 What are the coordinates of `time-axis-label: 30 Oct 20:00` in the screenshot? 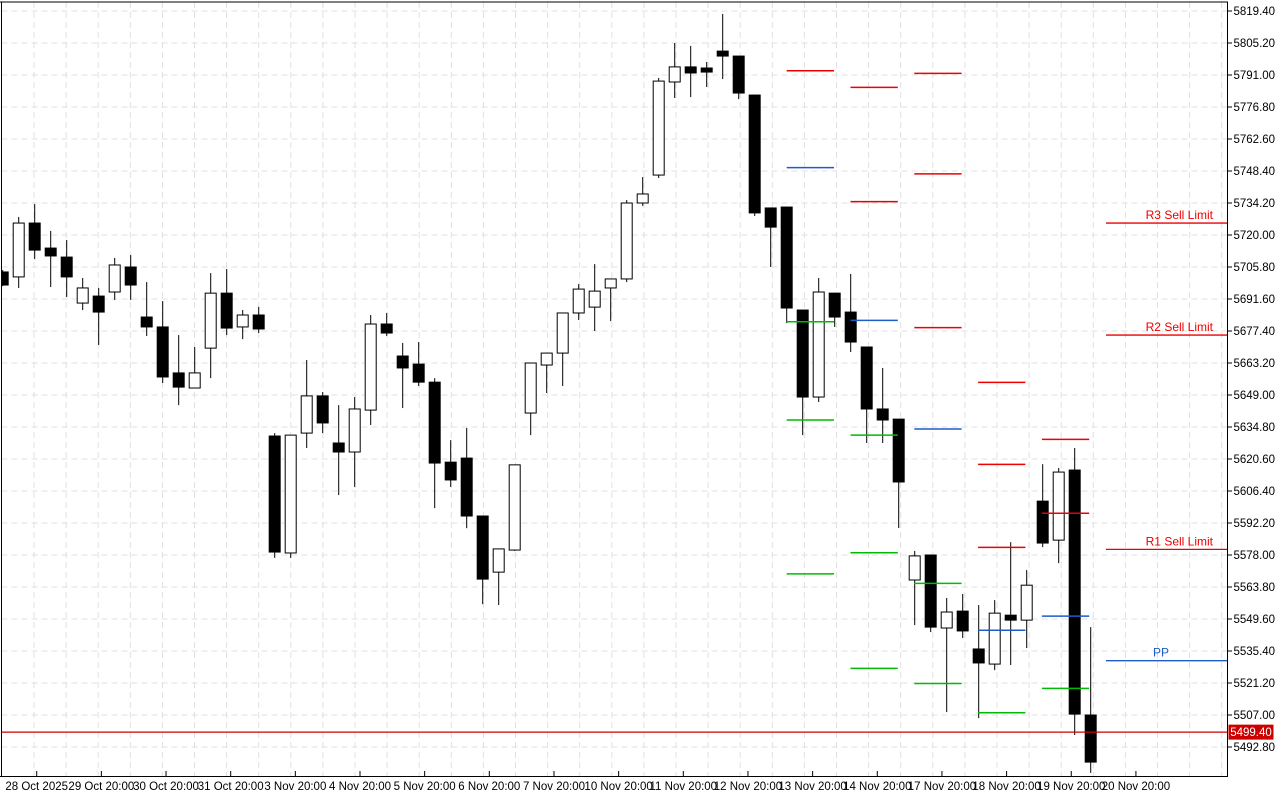 It's located at (166, 787).